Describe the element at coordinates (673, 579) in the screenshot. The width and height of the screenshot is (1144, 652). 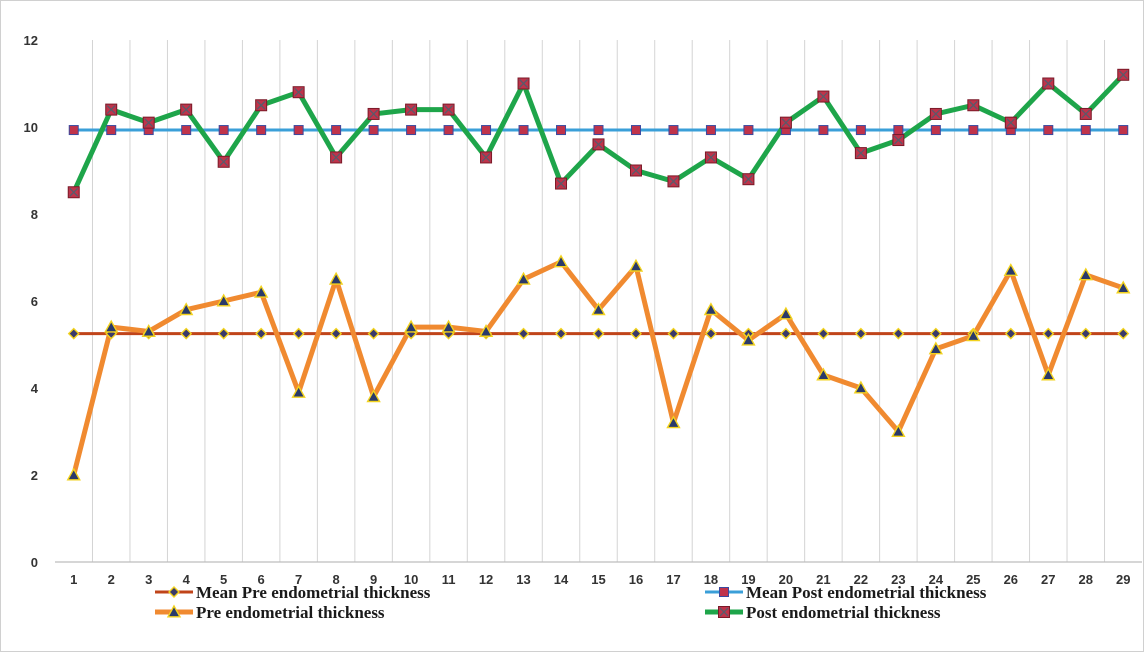
I see `x-tick-label: 17` at that location.